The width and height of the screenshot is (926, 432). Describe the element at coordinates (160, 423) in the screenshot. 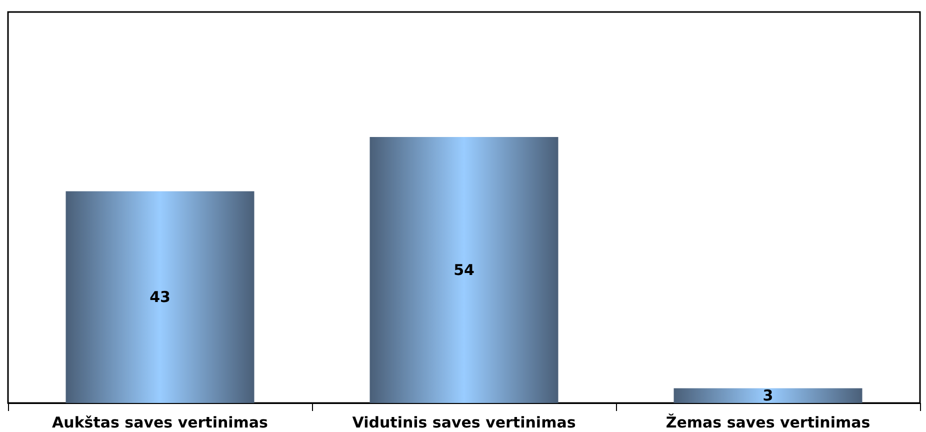

I see `x-tick-label: Aukštas saves vertinimas` at that location.